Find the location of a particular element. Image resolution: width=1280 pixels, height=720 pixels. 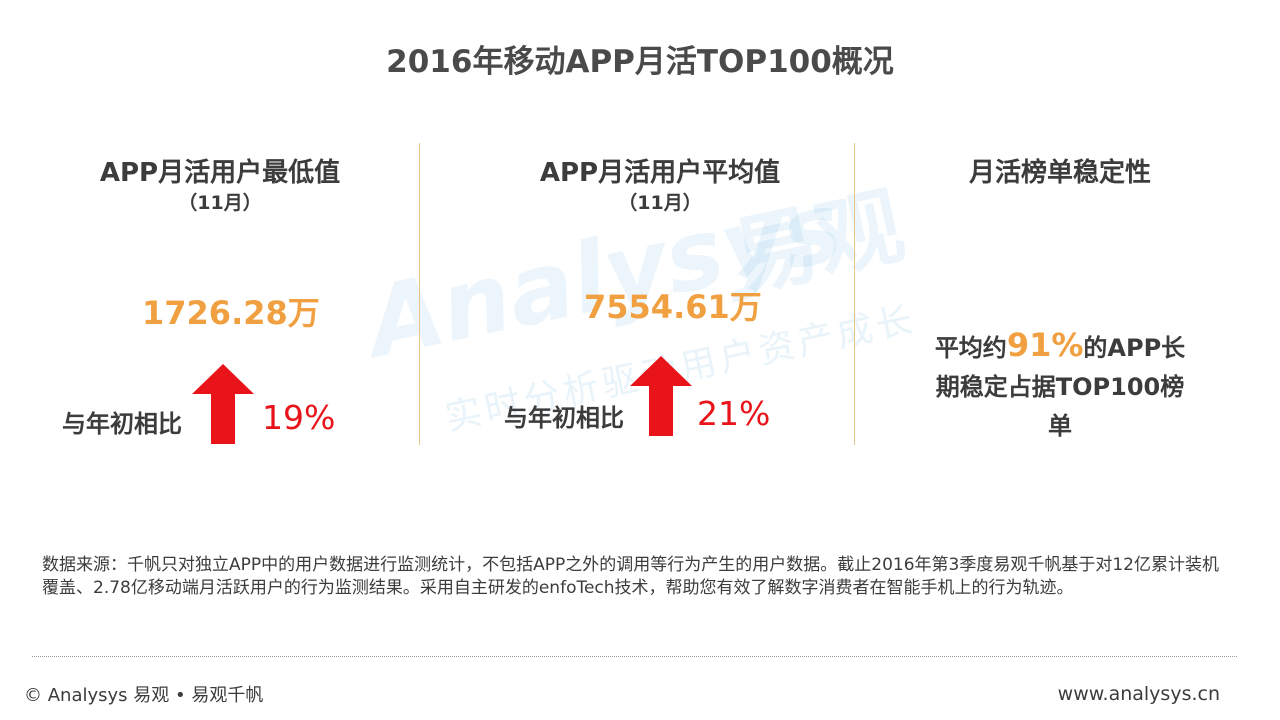

panel-title: APP月活用户平均值 is located at coordinates (660, 173).